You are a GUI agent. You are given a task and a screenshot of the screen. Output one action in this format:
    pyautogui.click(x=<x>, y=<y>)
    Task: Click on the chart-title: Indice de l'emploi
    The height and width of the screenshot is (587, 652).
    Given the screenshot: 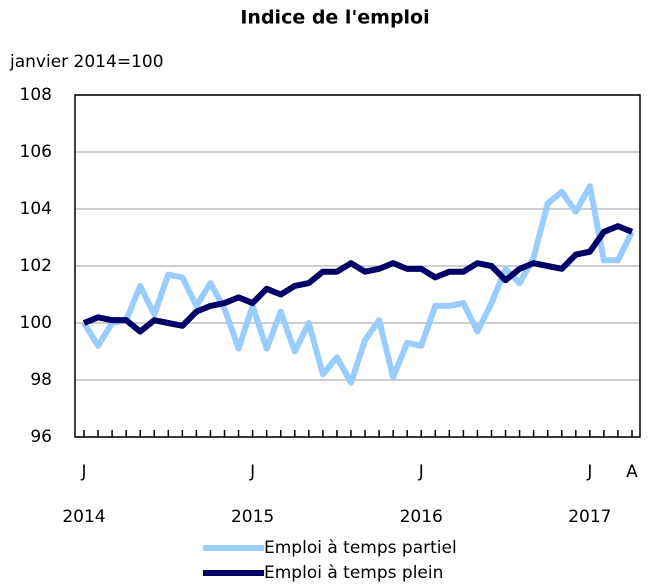 What is the action you would take?
    pyautogui.click(x=334, y=18)
    